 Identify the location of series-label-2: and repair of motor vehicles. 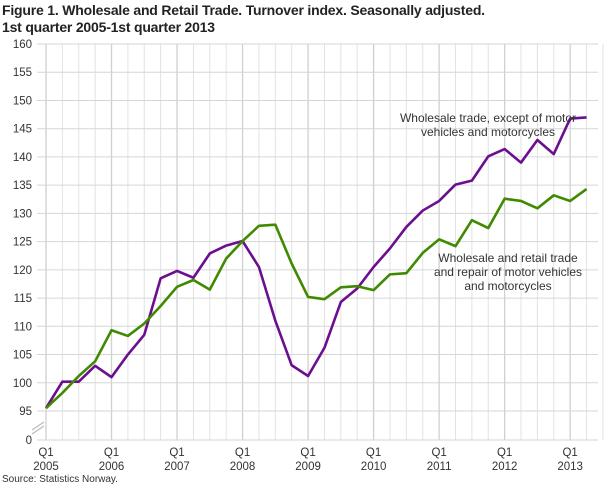
(508, 272).